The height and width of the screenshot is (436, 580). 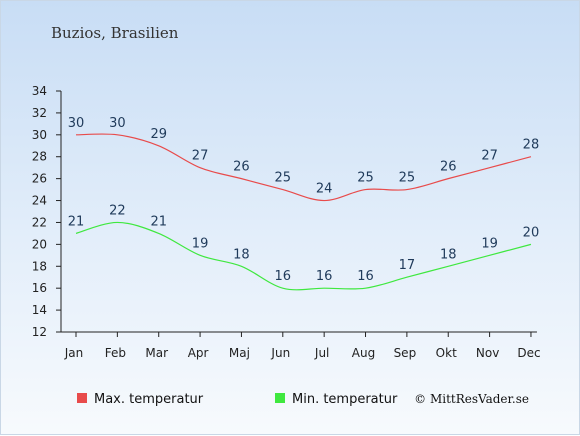 I want to click on legend-max-swatch, so click(x=82, y=398).